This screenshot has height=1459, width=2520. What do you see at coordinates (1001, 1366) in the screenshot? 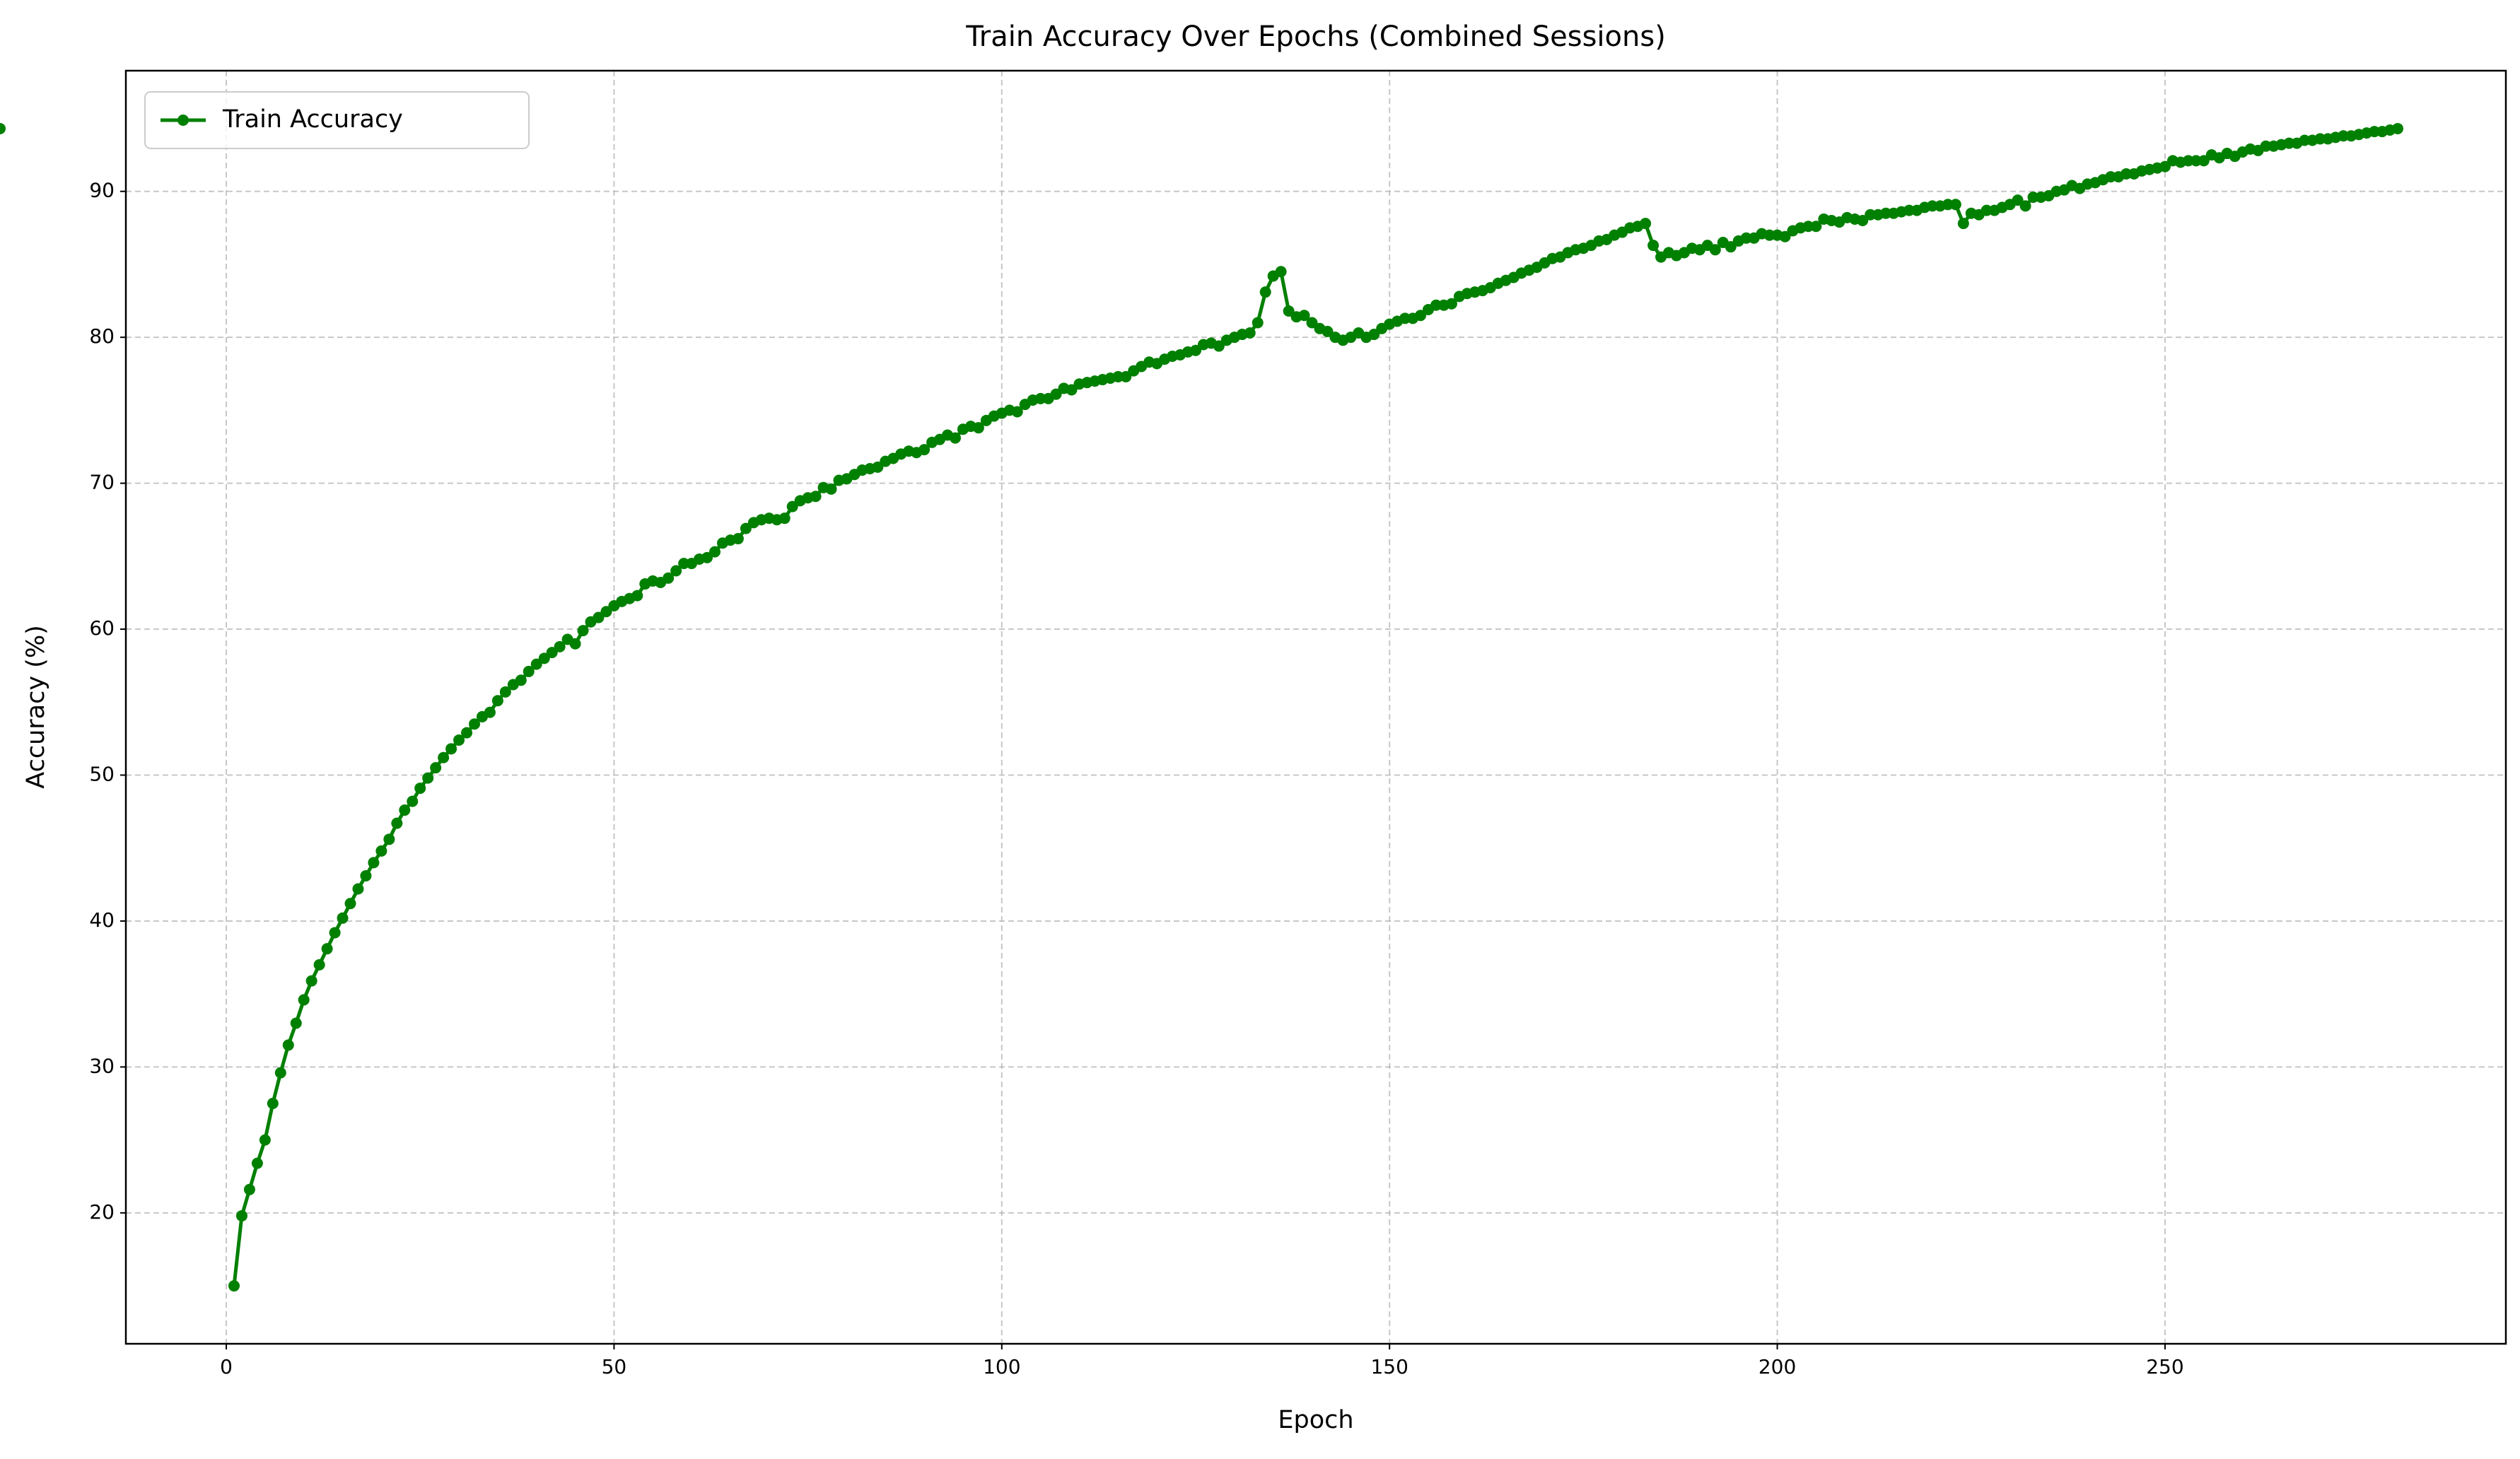
I see `x-tick-label: 100` at bounding box center [1001, 1366].